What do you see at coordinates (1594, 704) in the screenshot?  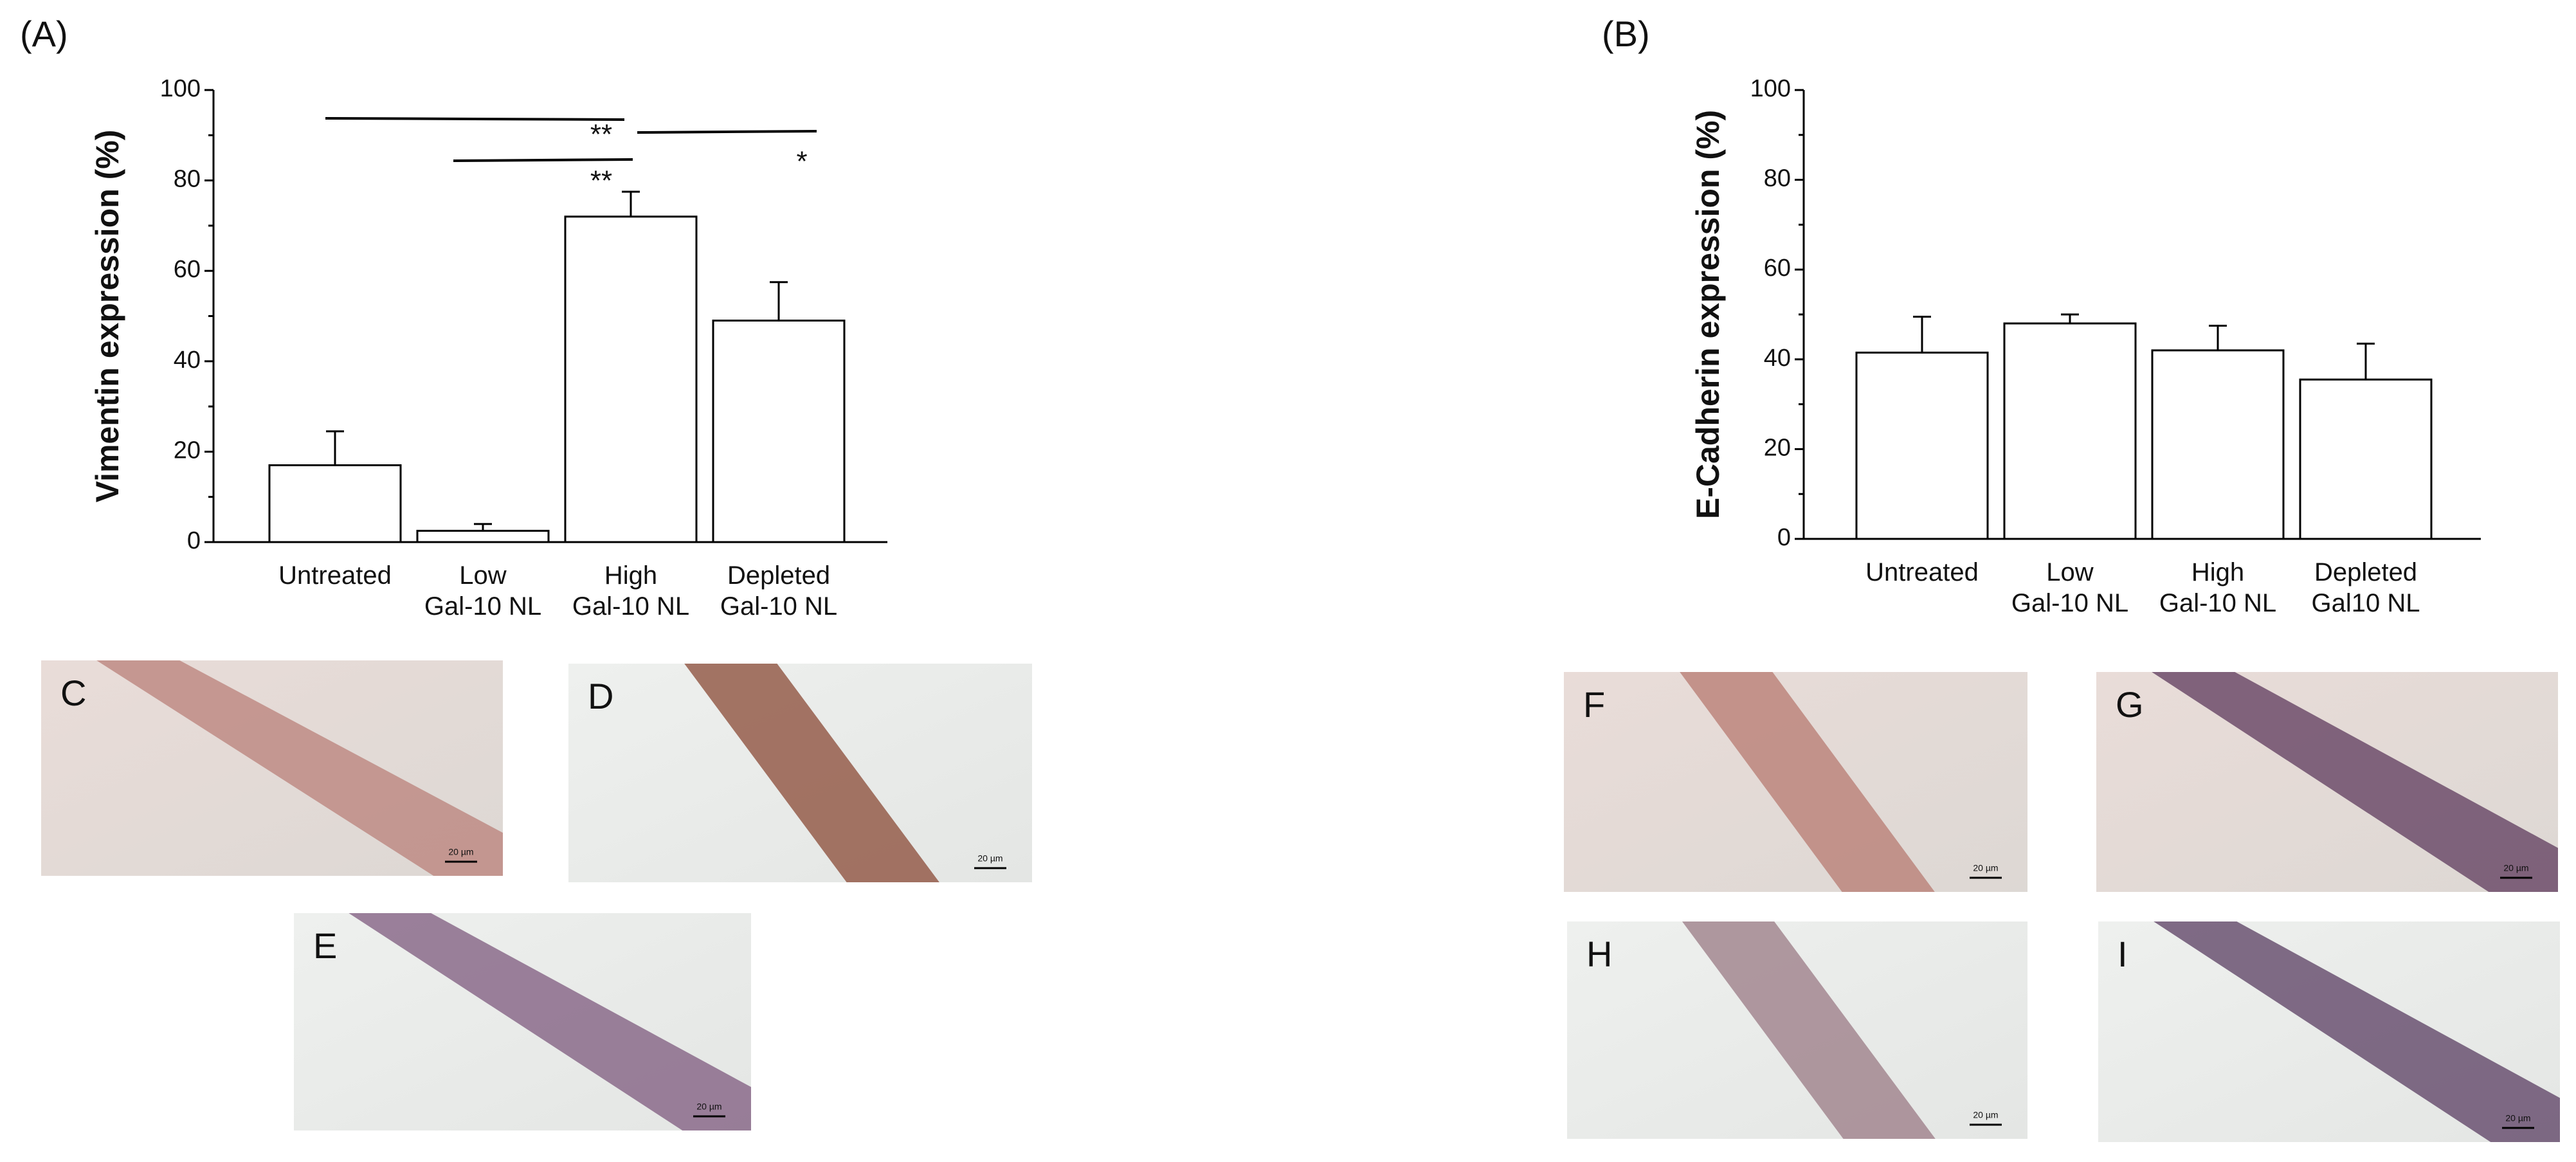 I see `image-label: F` at bounding box center [1594, 704].